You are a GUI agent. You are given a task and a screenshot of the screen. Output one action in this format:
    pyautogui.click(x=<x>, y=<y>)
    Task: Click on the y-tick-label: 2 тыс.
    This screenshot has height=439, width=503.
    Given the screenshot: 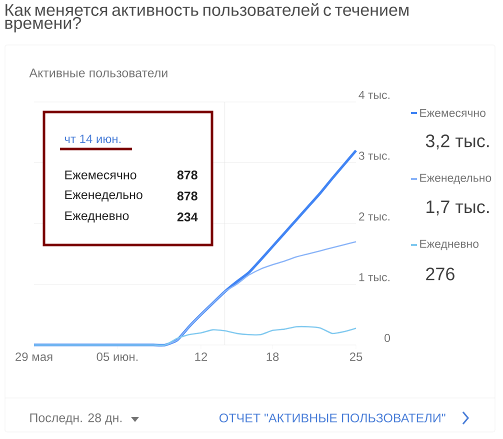 What is the action you would take?
    pyautogui.click(x=374, y=216)
    